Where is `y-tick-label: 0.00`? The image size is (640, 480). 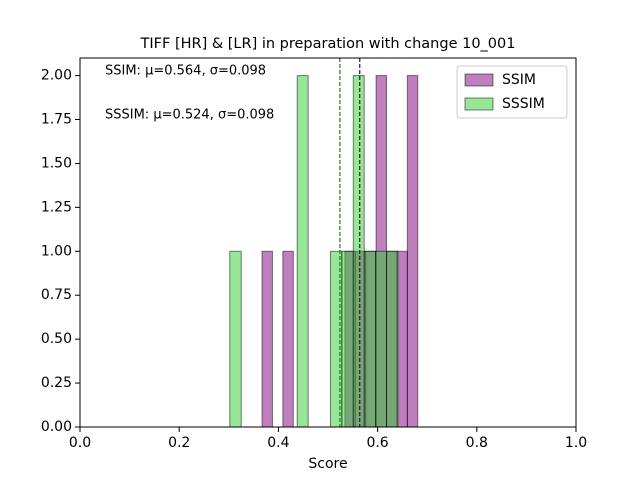 y-tick-label: 0.00 is located at coordinates (56, 427).